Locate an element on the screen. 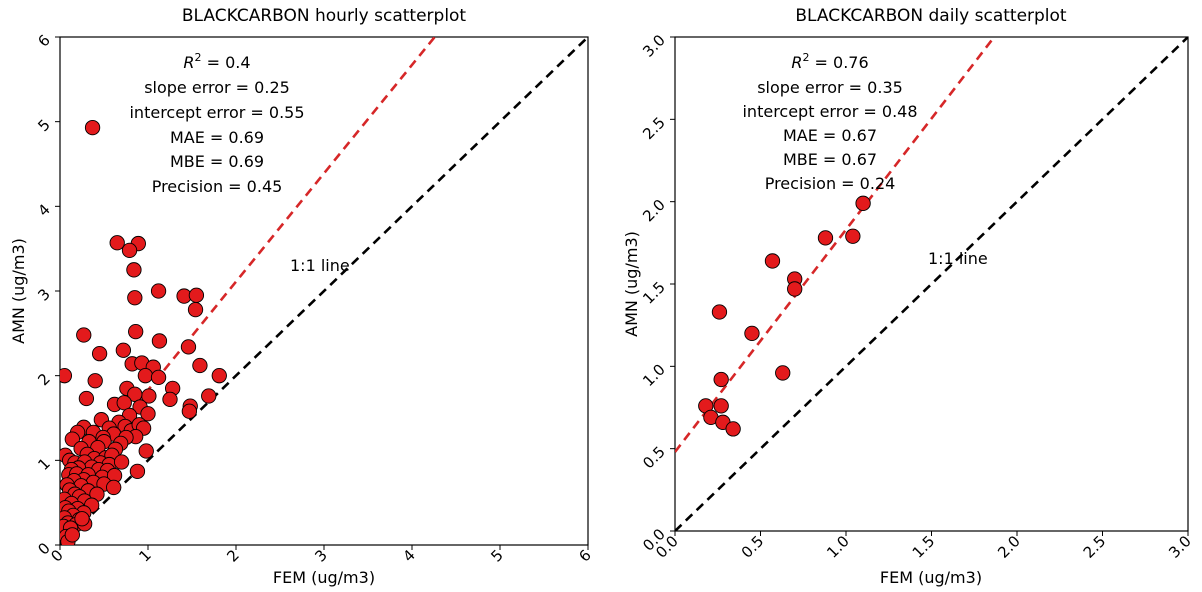 This screenshot has width=1202, height=592. x-tick-label: 1.0 is located at coordinates (838, 547).